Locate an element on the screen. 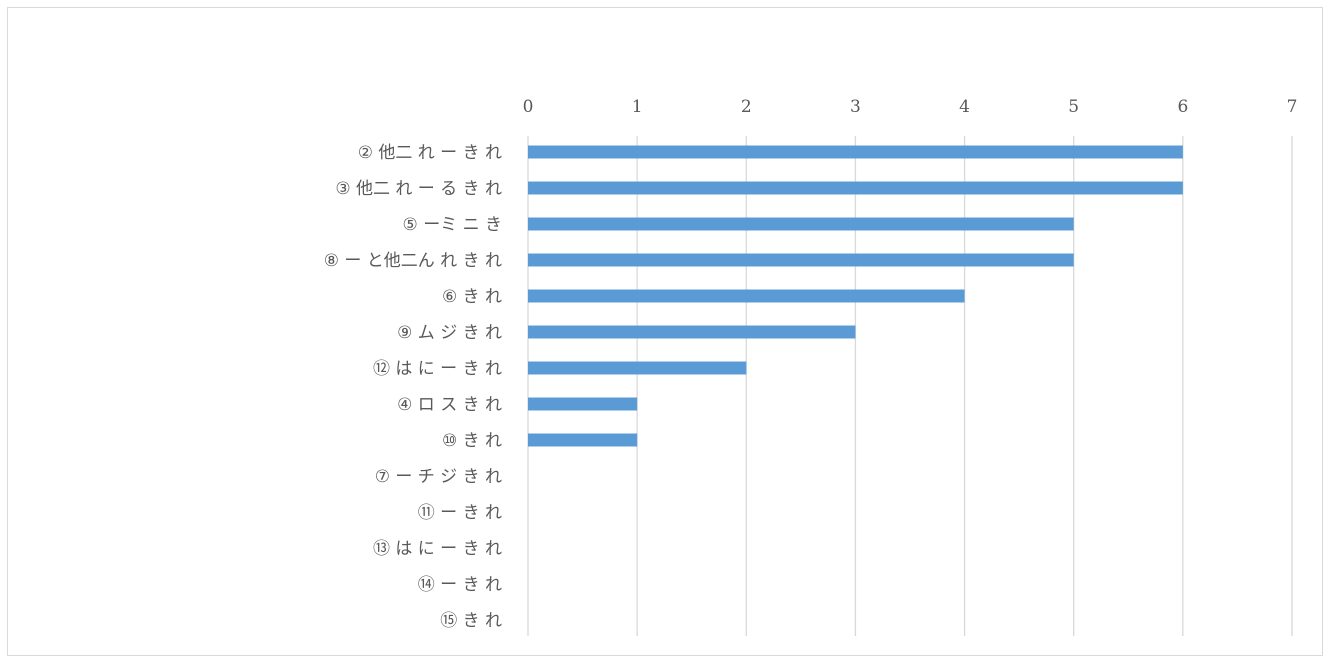  x-tick-label: 5 is located at coordinates (1073, 107).